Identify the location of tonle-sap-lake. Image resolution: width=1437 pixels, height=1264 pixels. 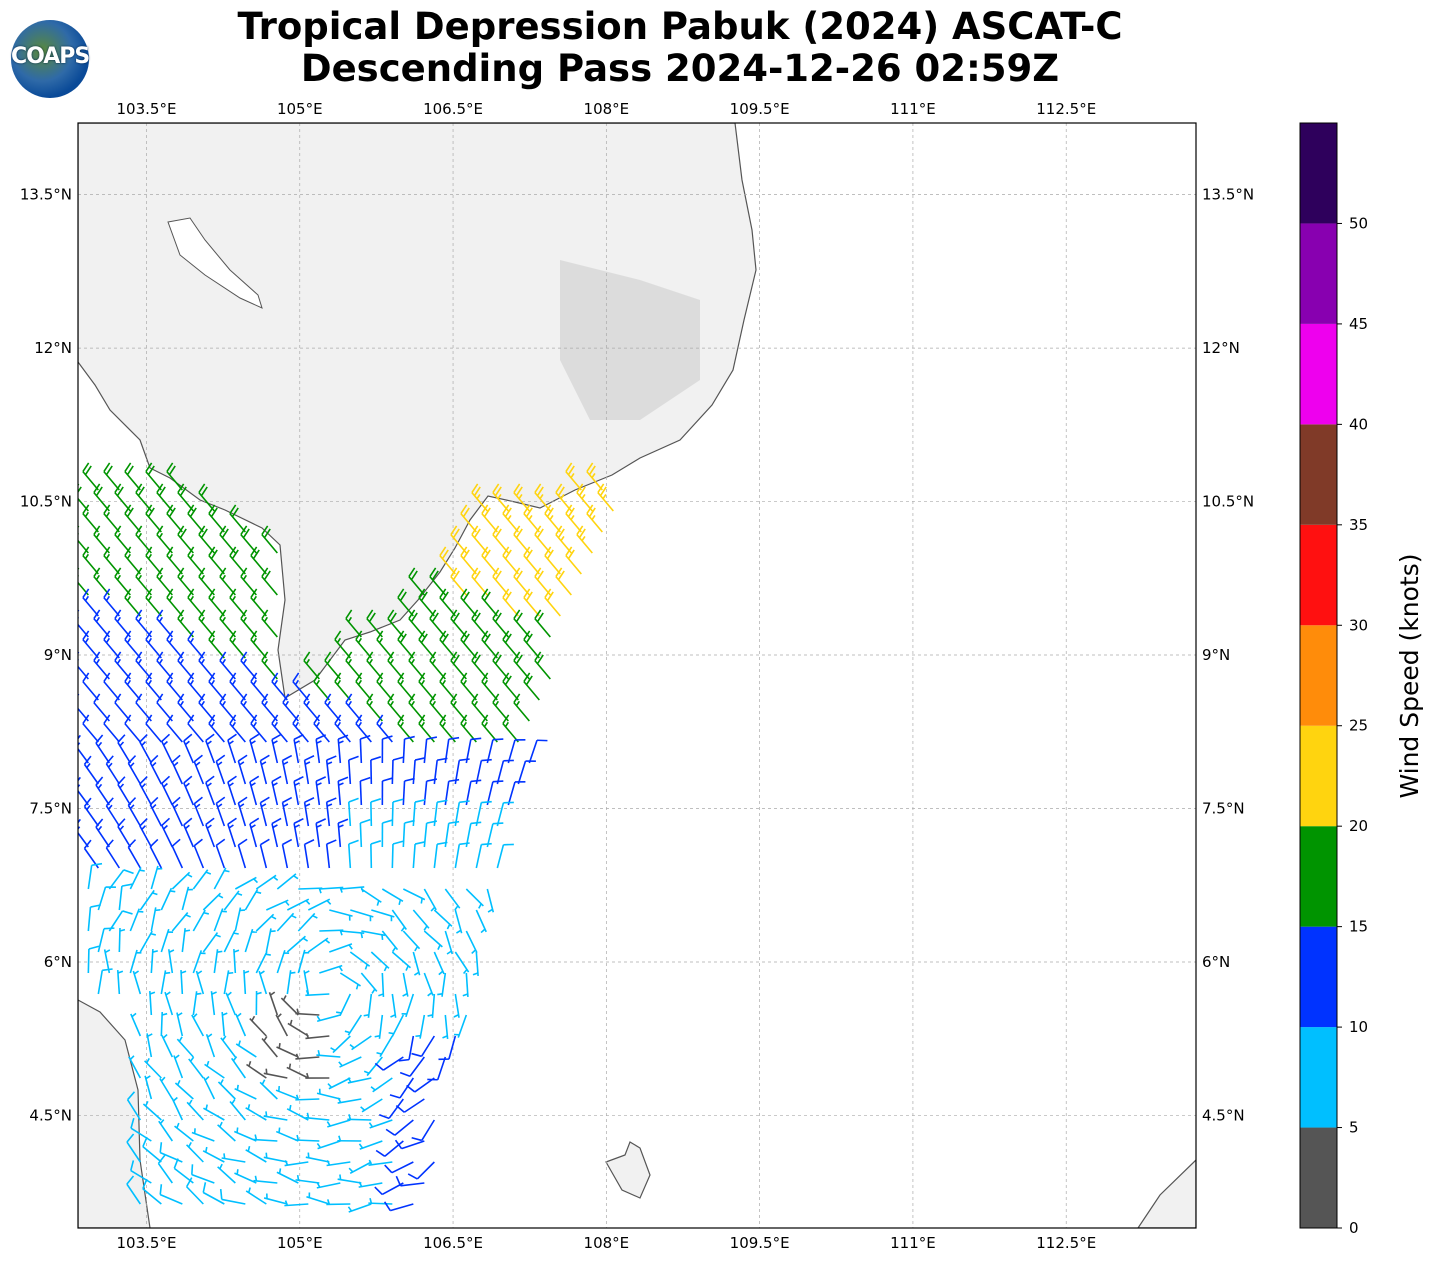
(215, 263).